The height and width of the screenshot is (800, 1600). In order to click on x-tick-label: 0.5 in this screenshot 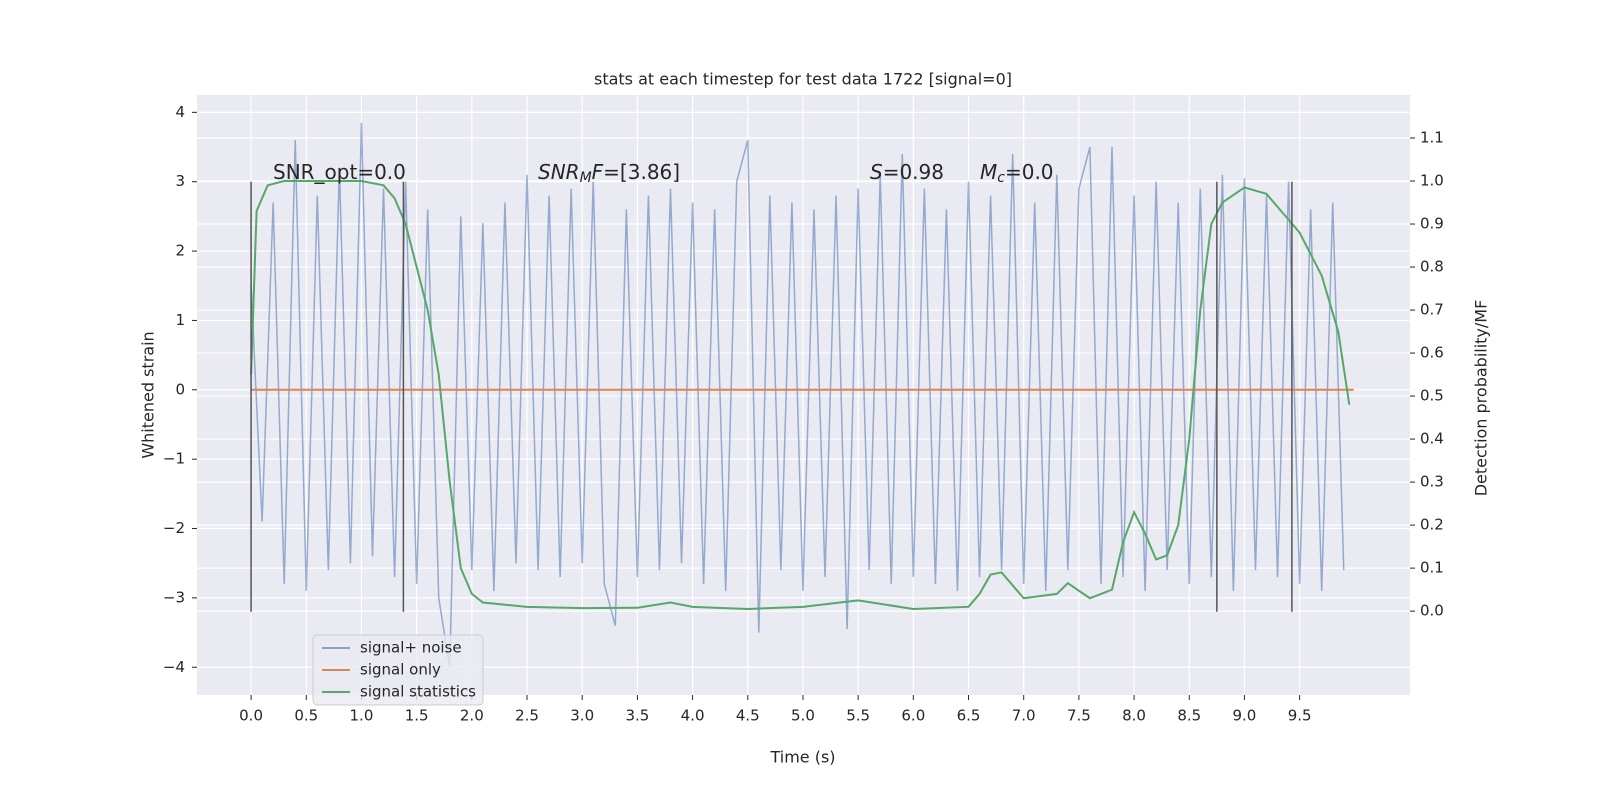, I will do `click(306, 716)`.